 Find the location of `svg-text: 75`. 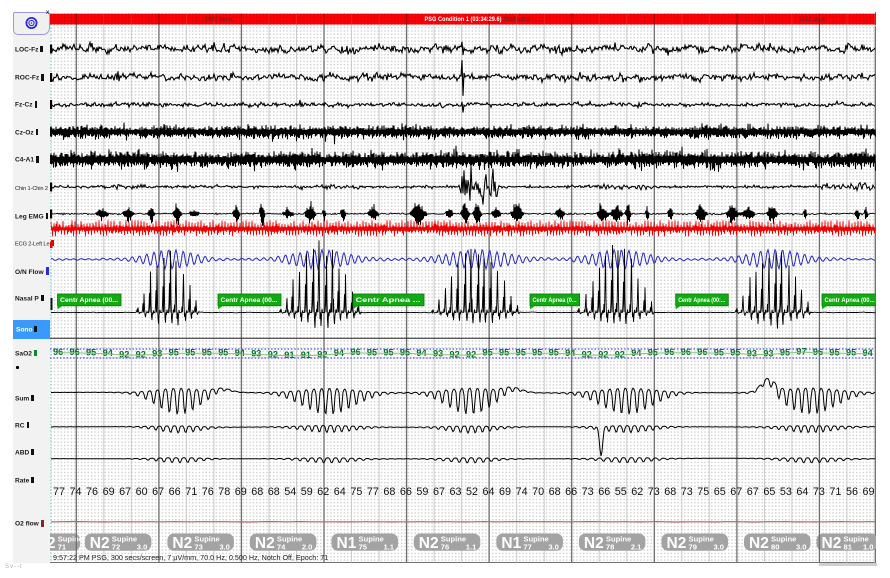

svg-text: 75 is located at coordinates (363, 546).